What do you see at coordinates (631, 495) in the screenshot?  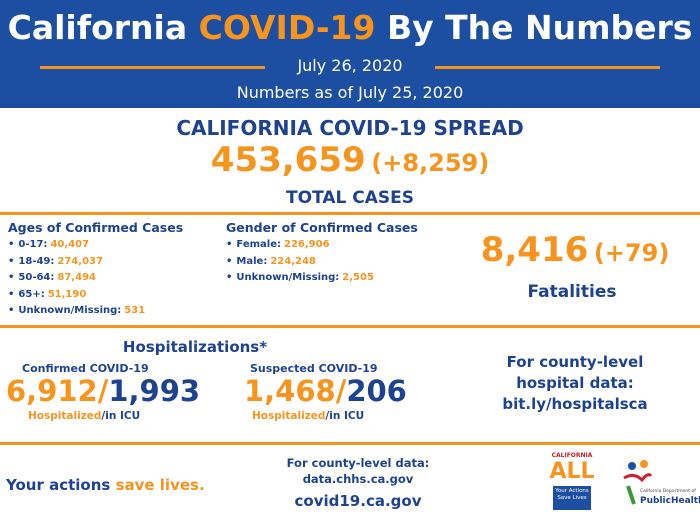 I see `icon-stroke` at bounding box center [631, 495].